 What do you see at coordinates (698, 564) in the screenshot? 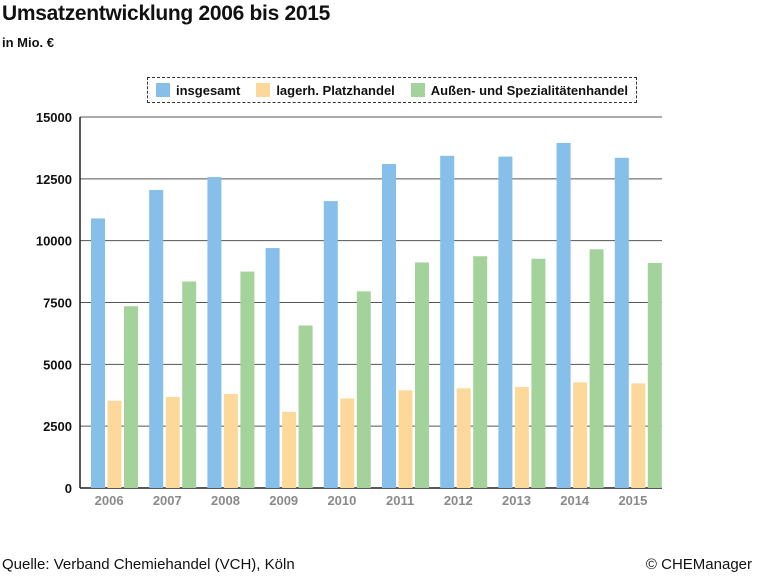
I see `copyright-note: © CHEManager` at bounding box center [698, 564].